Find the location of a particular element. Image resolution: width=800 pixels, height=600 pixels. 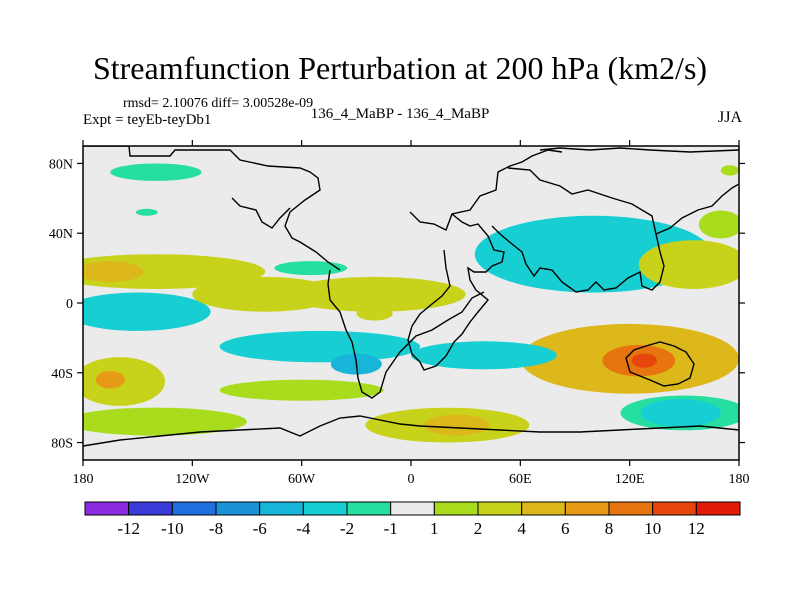

y-tick-label: 40N is located at coordinates (61, 234).